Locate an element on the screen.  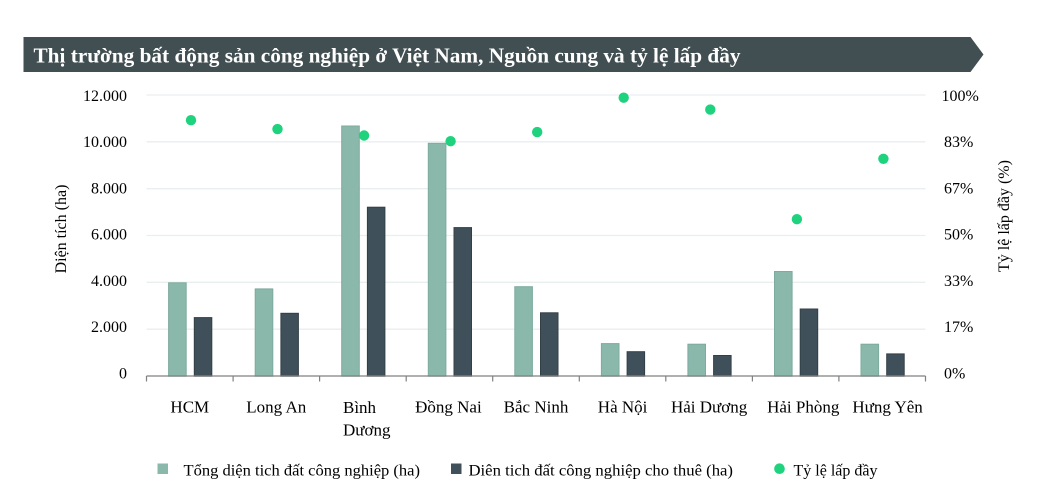
svg-text:Diên tich đất công nghiệp cho: Diên tich đất công nghiệp cho thuê (ha) is located at coordinates (601, 471).